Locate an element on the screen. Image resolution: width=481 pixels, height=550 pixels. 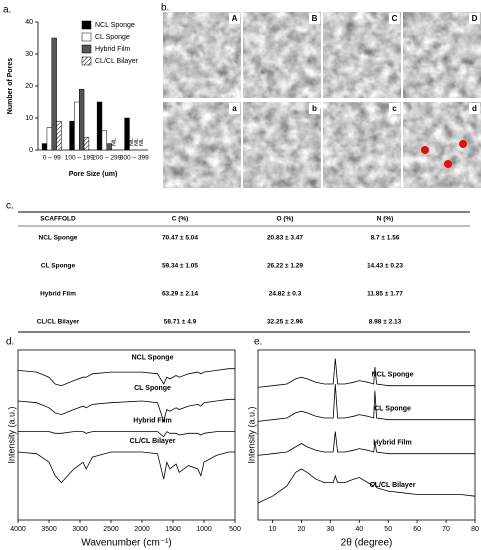
image-tag: b is located at coordinates (314, 108).